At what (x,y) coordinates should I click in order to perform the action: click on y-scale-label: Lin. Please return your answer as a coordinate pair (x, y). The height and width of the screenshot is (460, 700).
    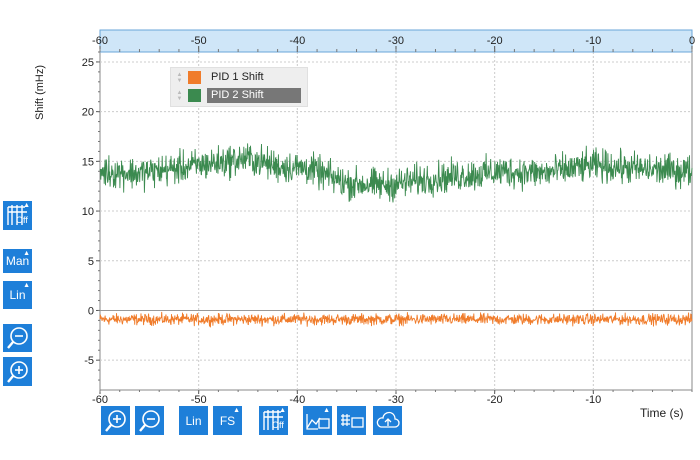
    Looking at the image, I should click on (17, 295).